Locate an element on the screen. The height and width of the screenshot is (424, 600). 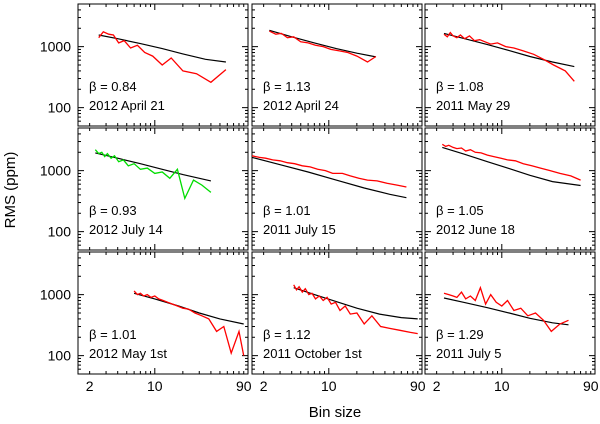
panel-3: β = 1.08 2011 May 29 is located at coordinates (510, 65).